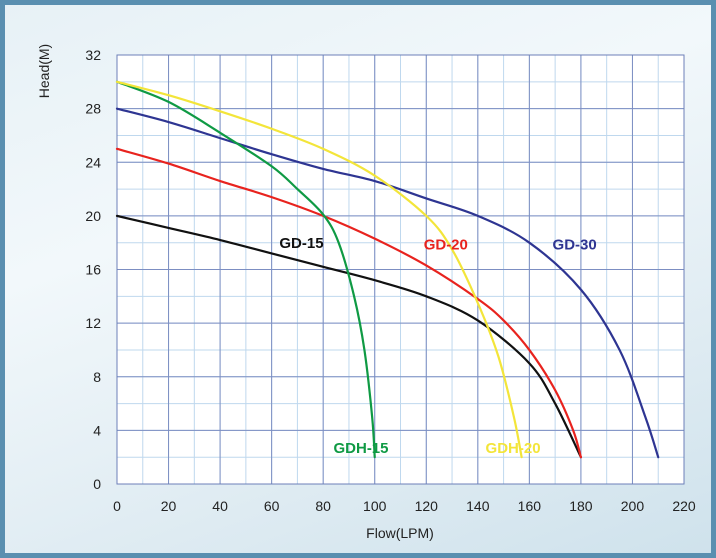 This screenshot has height=558, width=716. What do you see at coordinates (684, 506) in the screenshot?
I see `x-tick-label: 220` at bounding box center [684, 506].